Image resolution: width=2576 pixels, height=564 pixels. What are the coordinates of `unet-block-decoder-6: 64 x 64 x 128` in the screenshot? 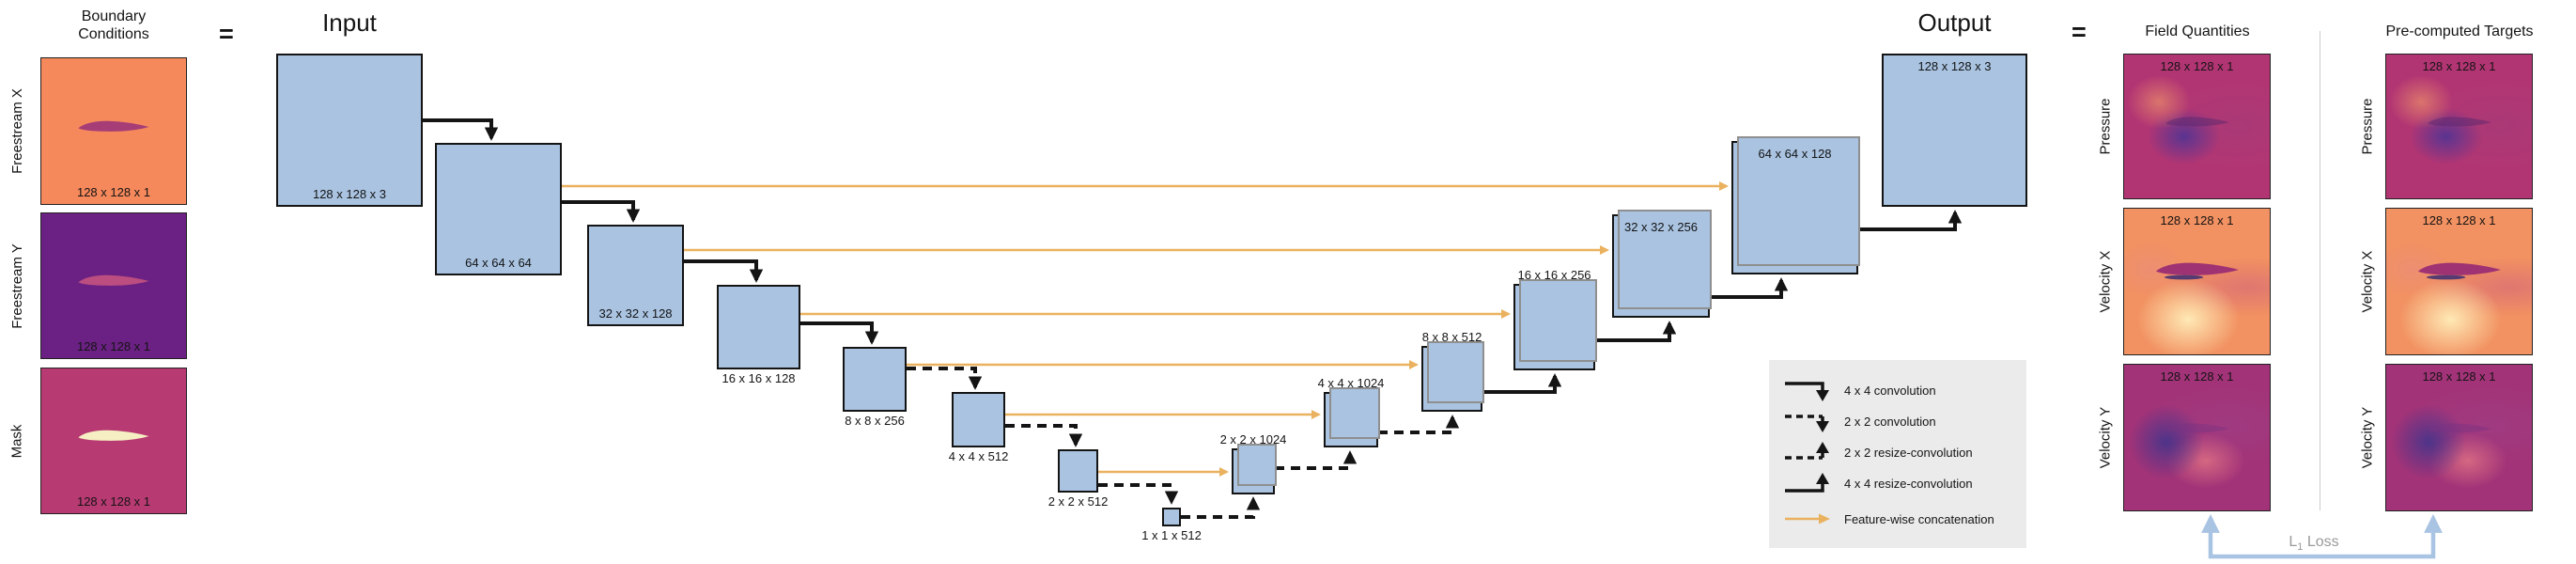 It's located at (1796, 205).